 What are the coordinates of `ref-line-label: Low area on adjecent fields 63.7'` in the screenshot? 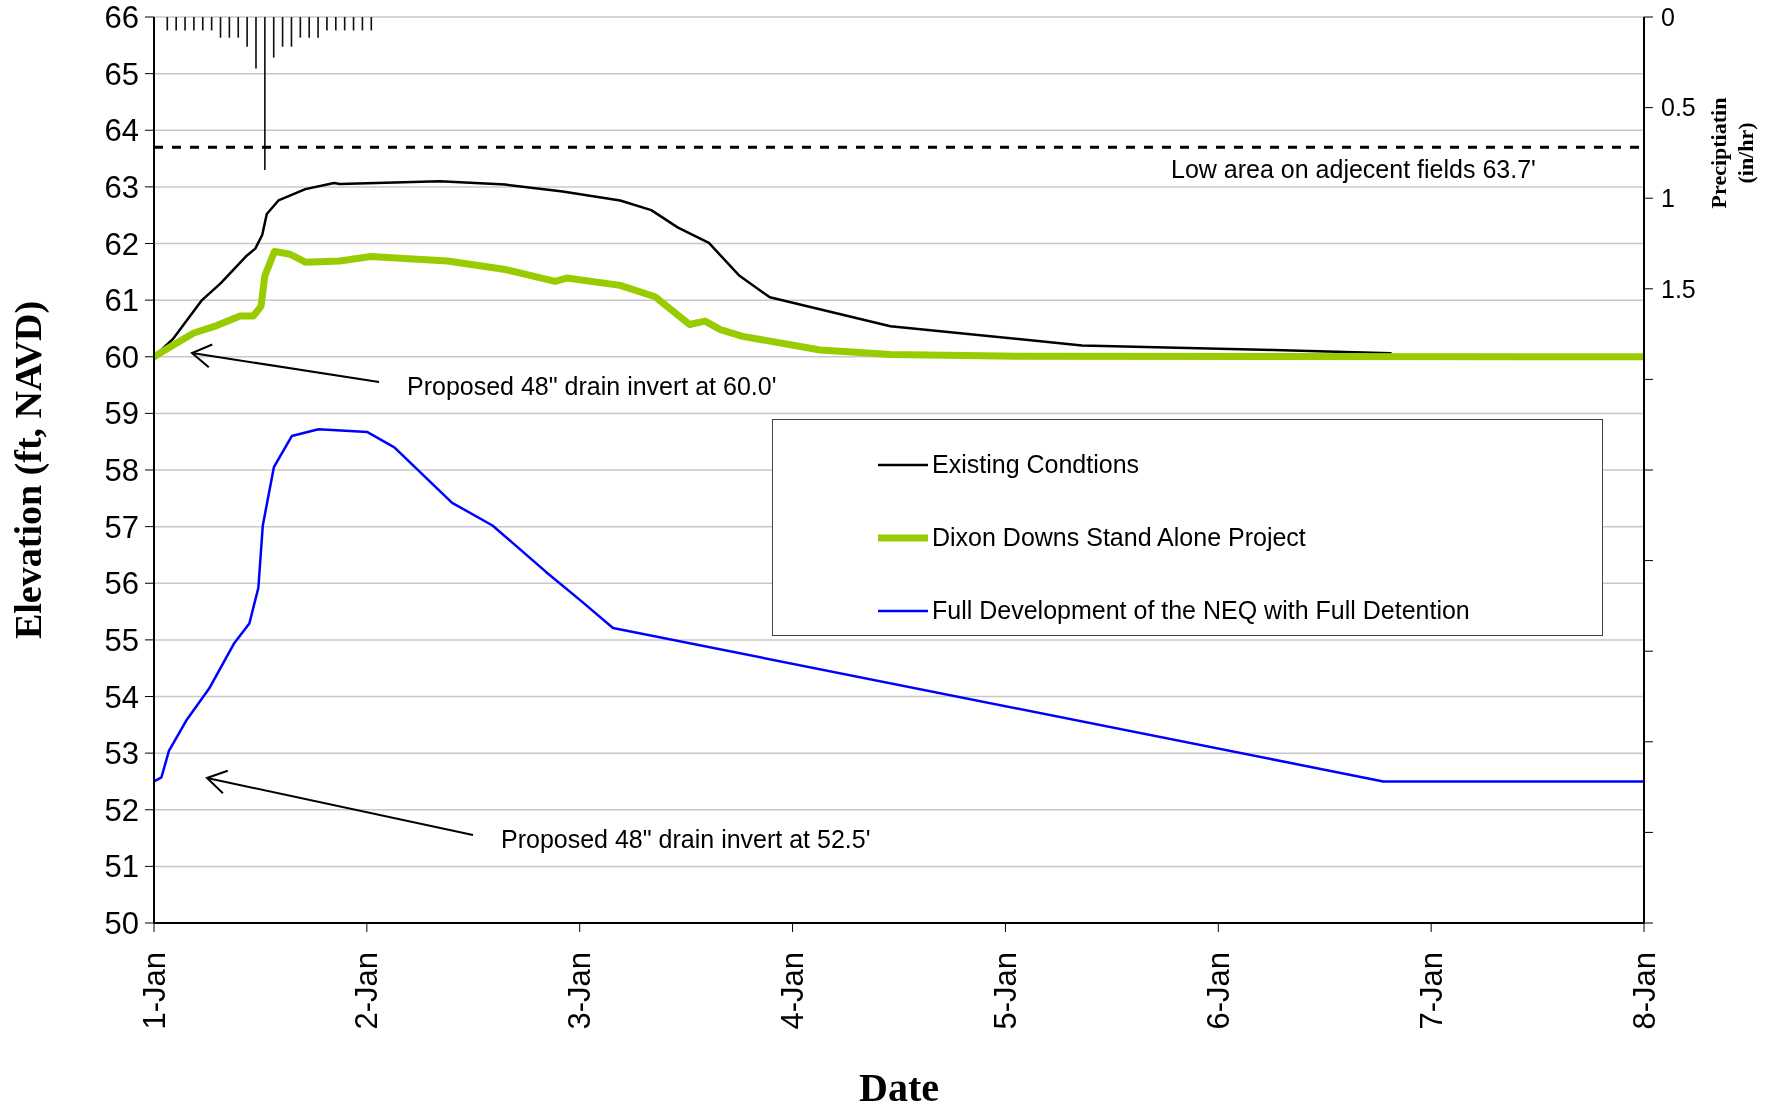 It's located at (1353, 169).